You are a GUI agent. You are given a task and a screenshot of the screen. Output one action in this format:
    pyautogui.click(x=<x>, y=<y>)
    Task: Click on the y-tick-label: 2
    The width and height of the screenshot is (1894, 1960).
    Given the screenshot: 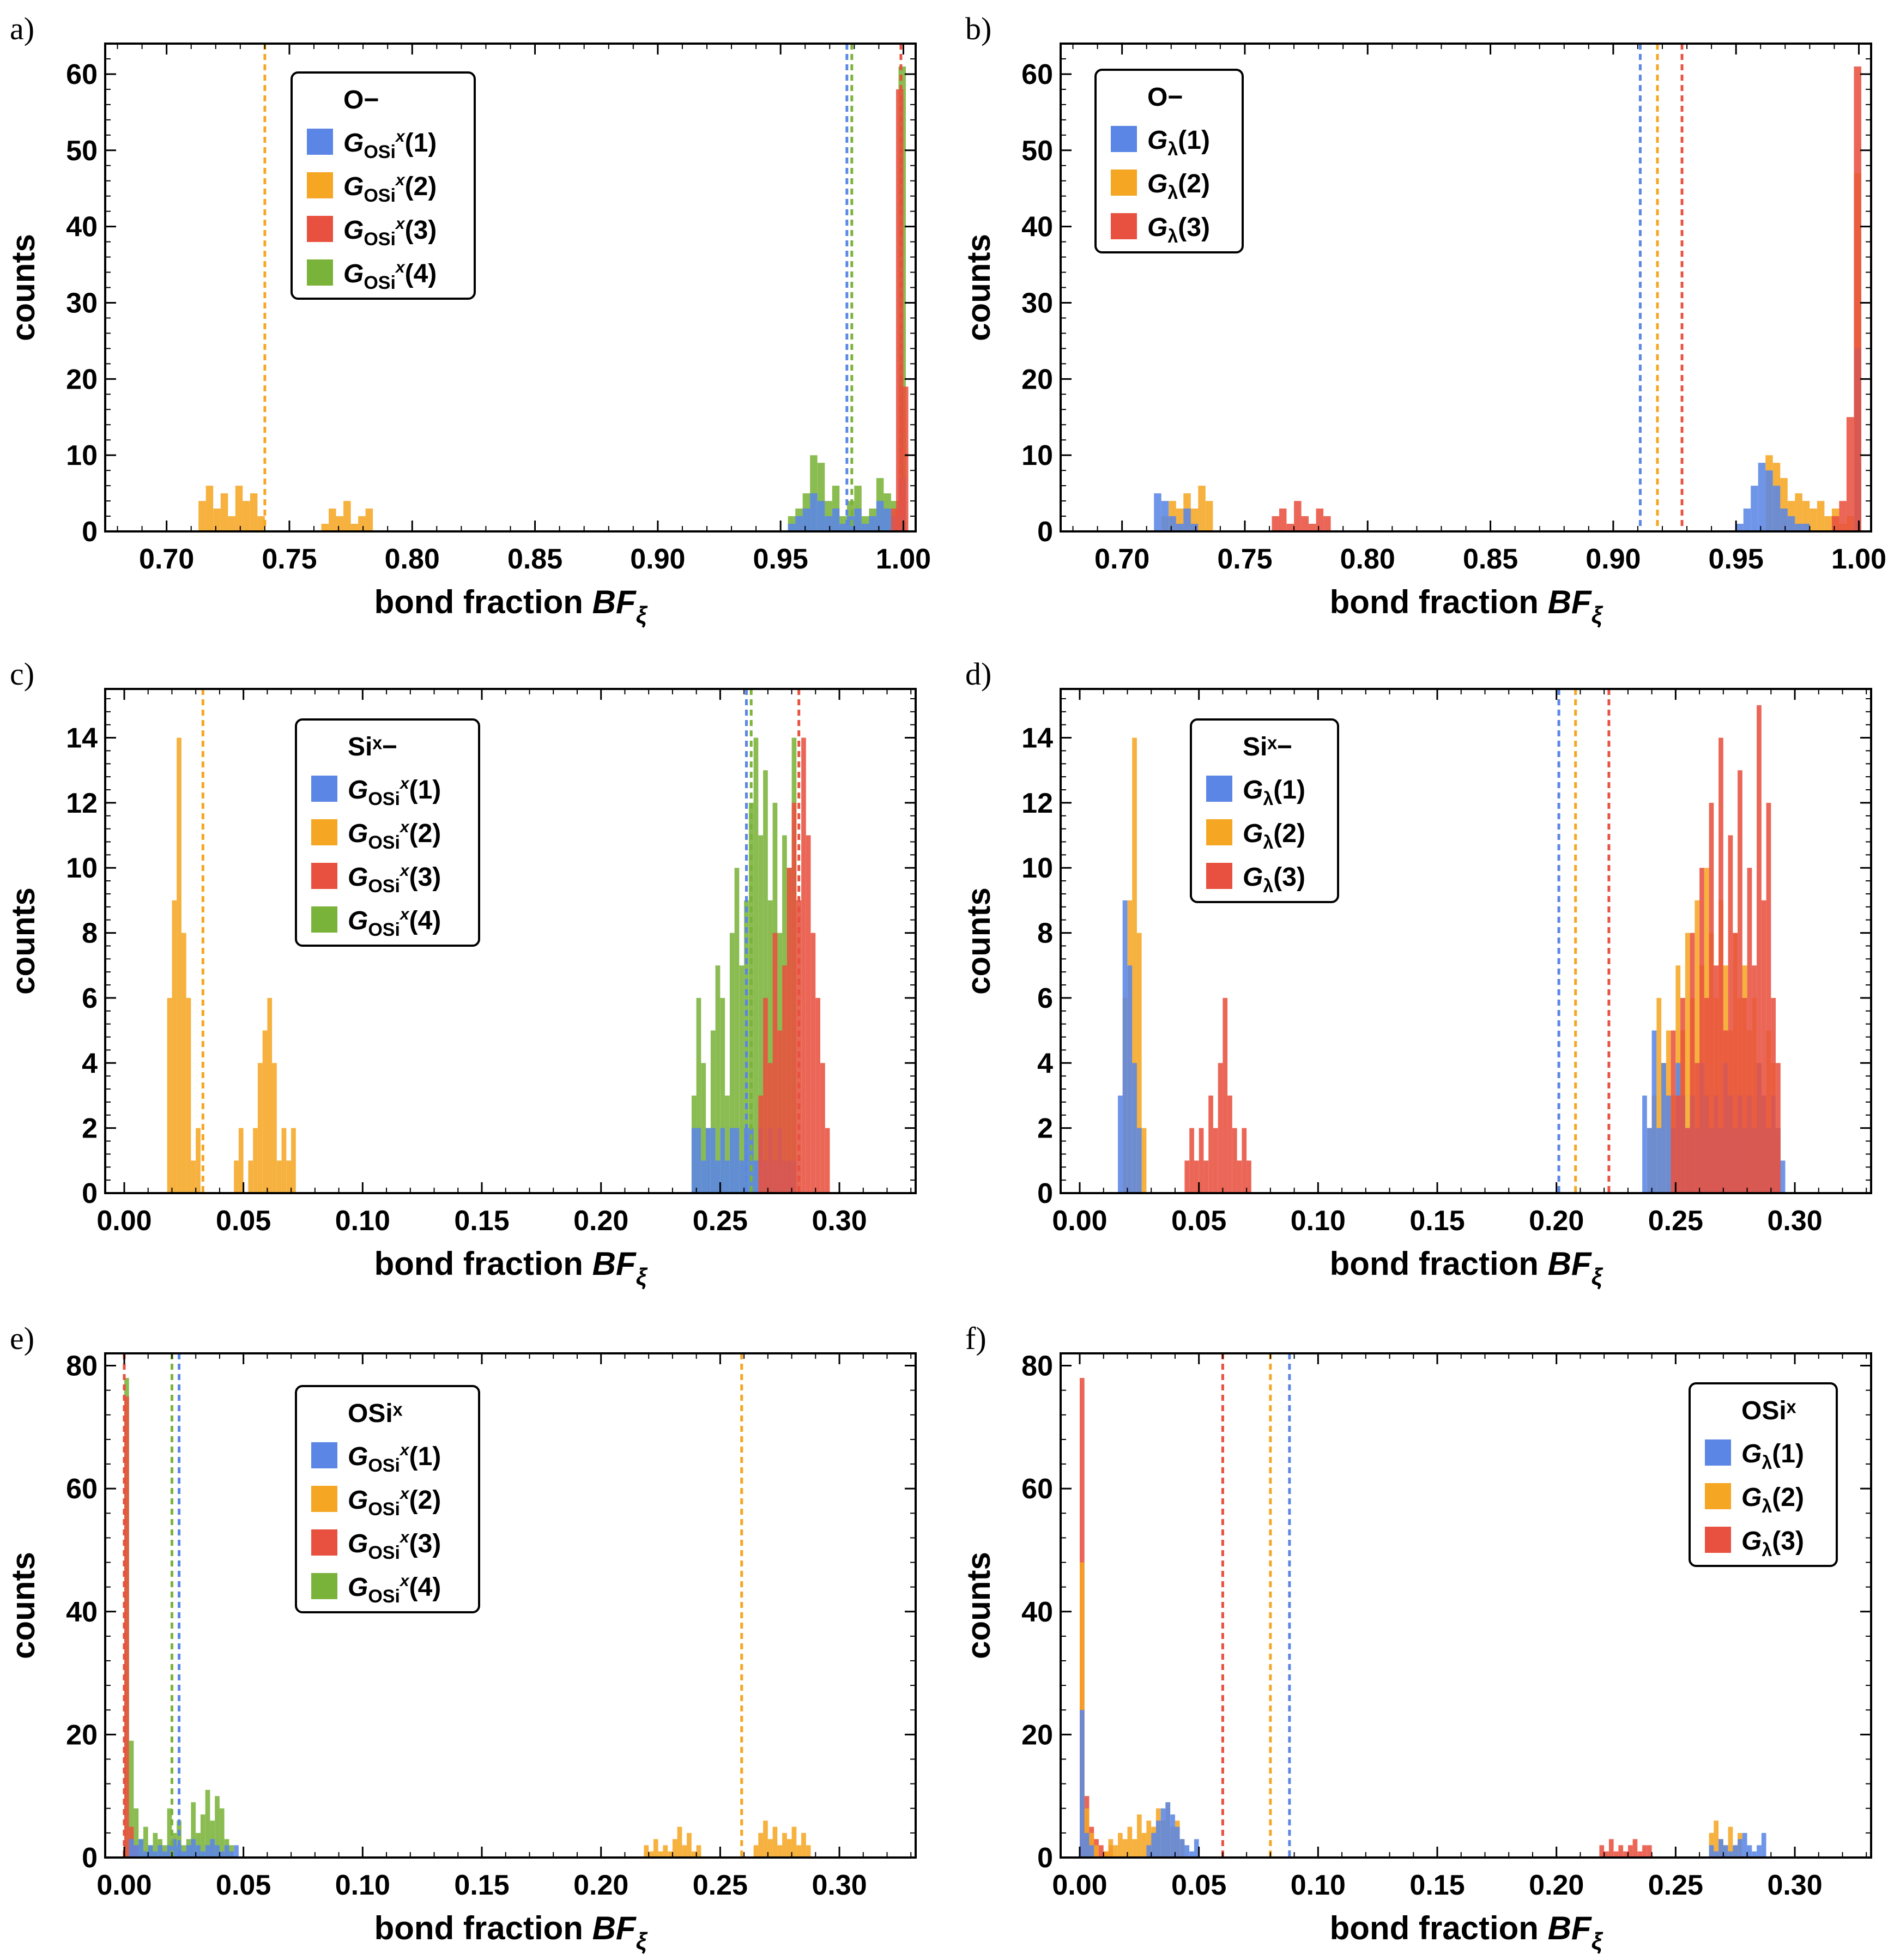 What is the action you would take?
    pyautogui.click(x=1045, y=1129)
    